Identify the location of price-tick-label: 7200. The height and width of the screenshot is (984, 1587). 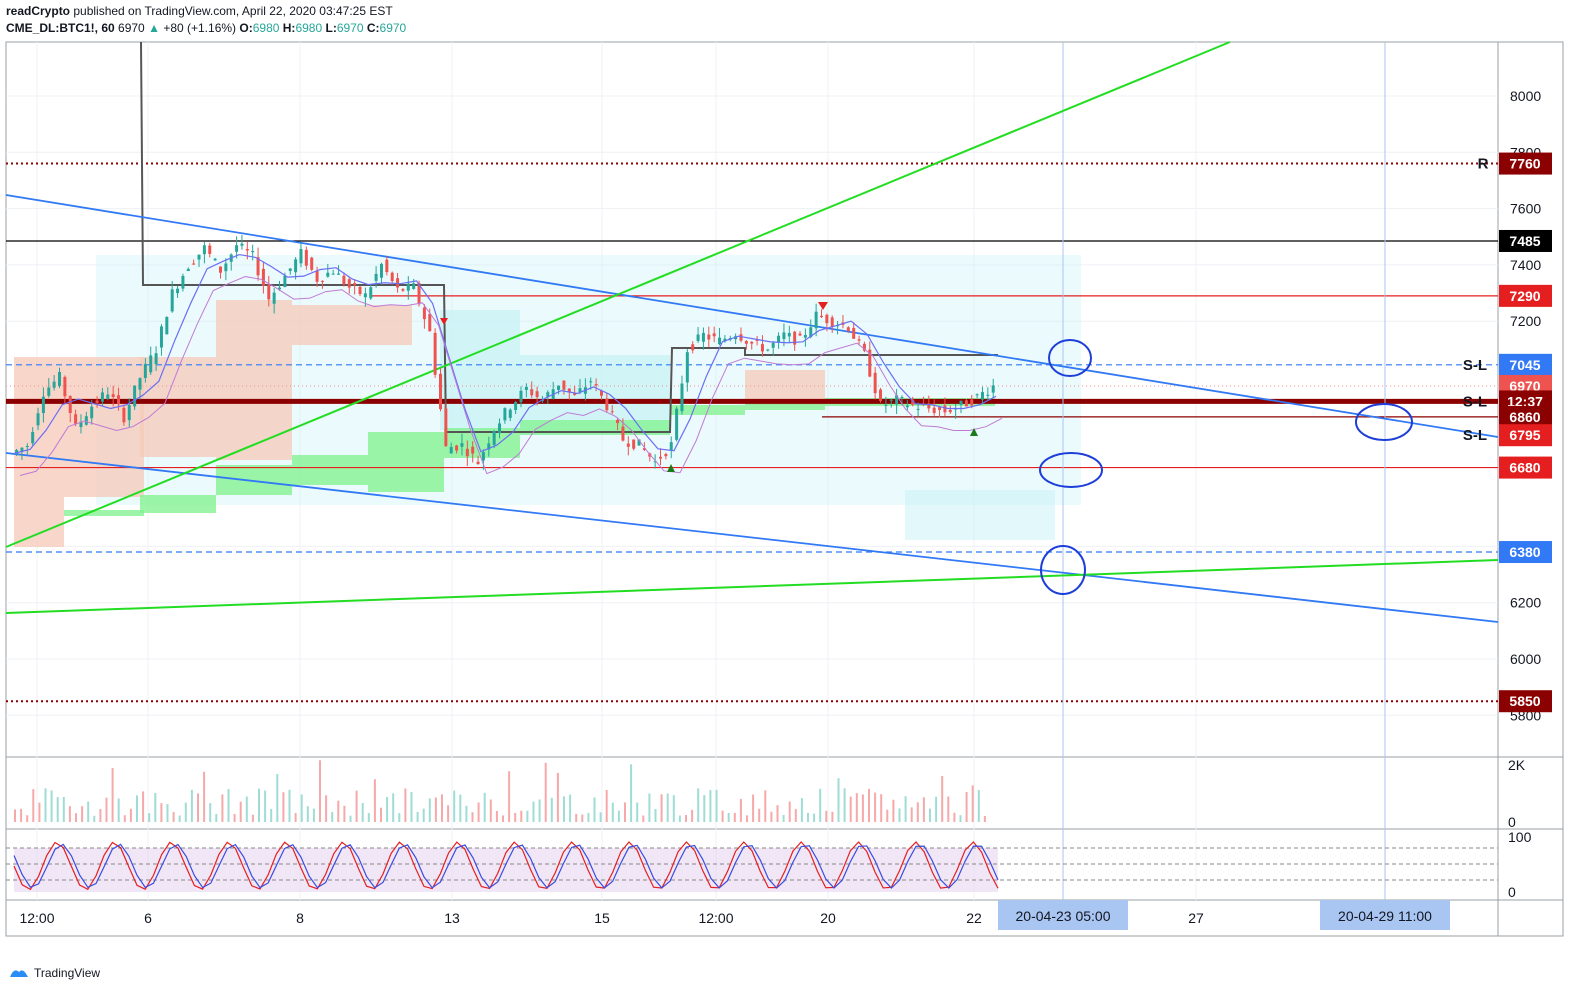
(1525, 321).